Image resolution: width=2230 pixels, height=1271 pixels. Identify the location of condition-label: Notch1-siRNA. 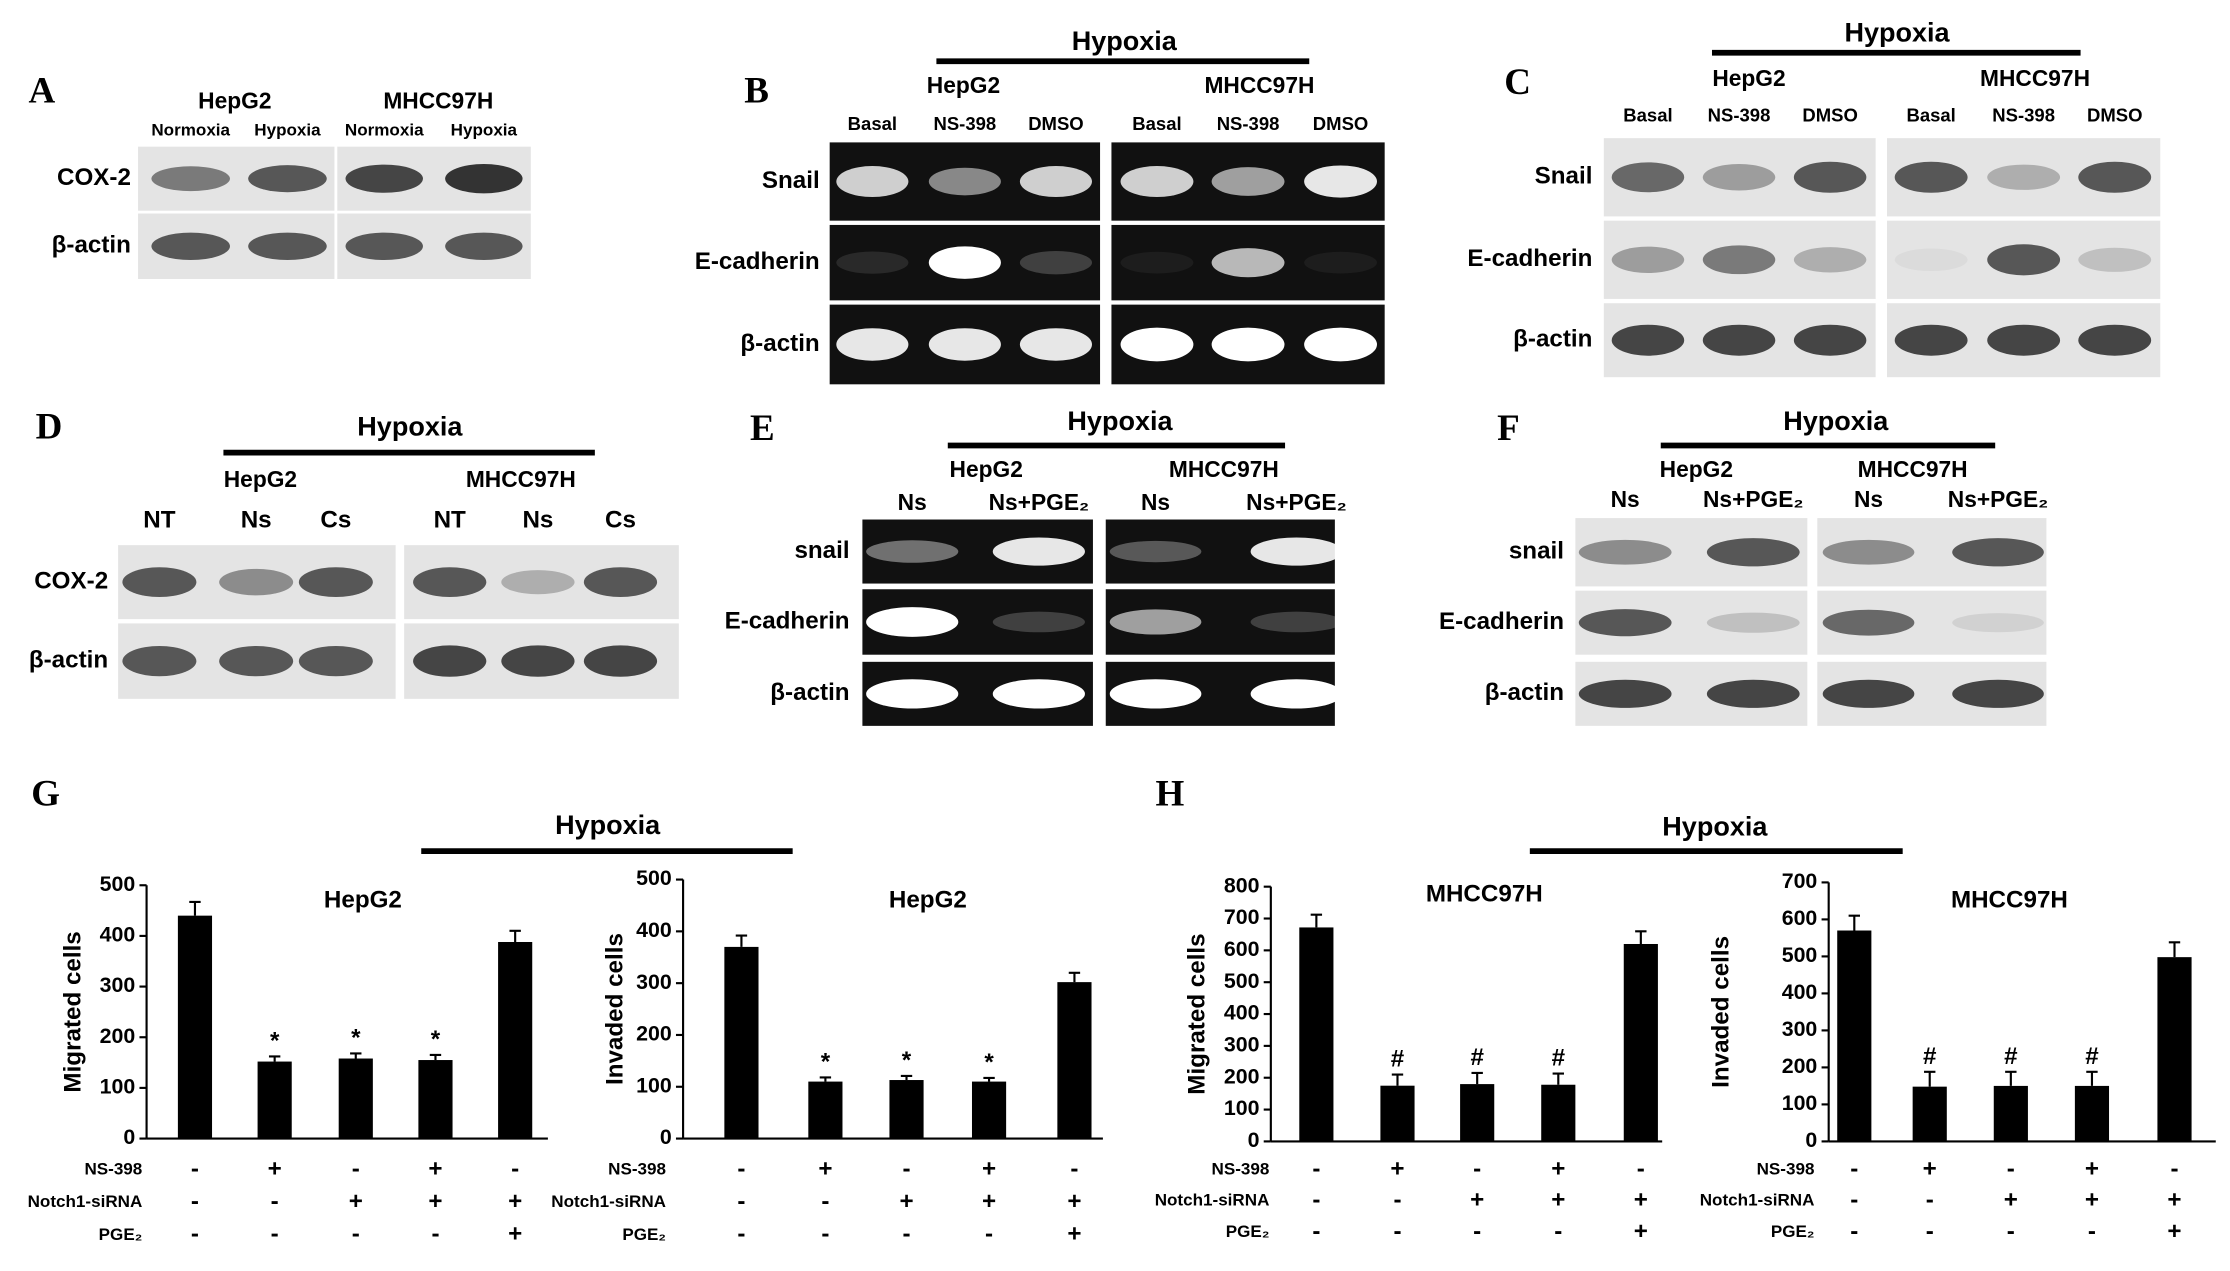
(85, 1201).